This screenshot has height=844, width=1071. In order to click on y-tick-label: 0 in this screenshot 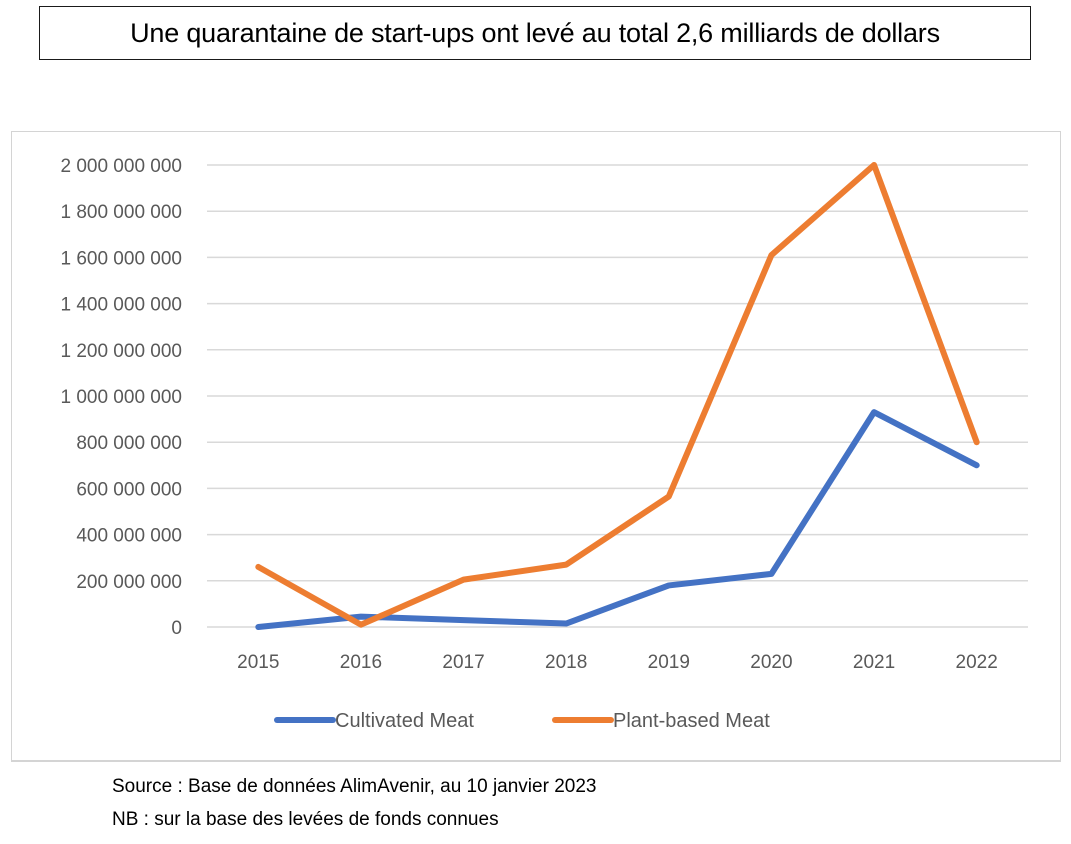, I will do `click(176, 628)`.